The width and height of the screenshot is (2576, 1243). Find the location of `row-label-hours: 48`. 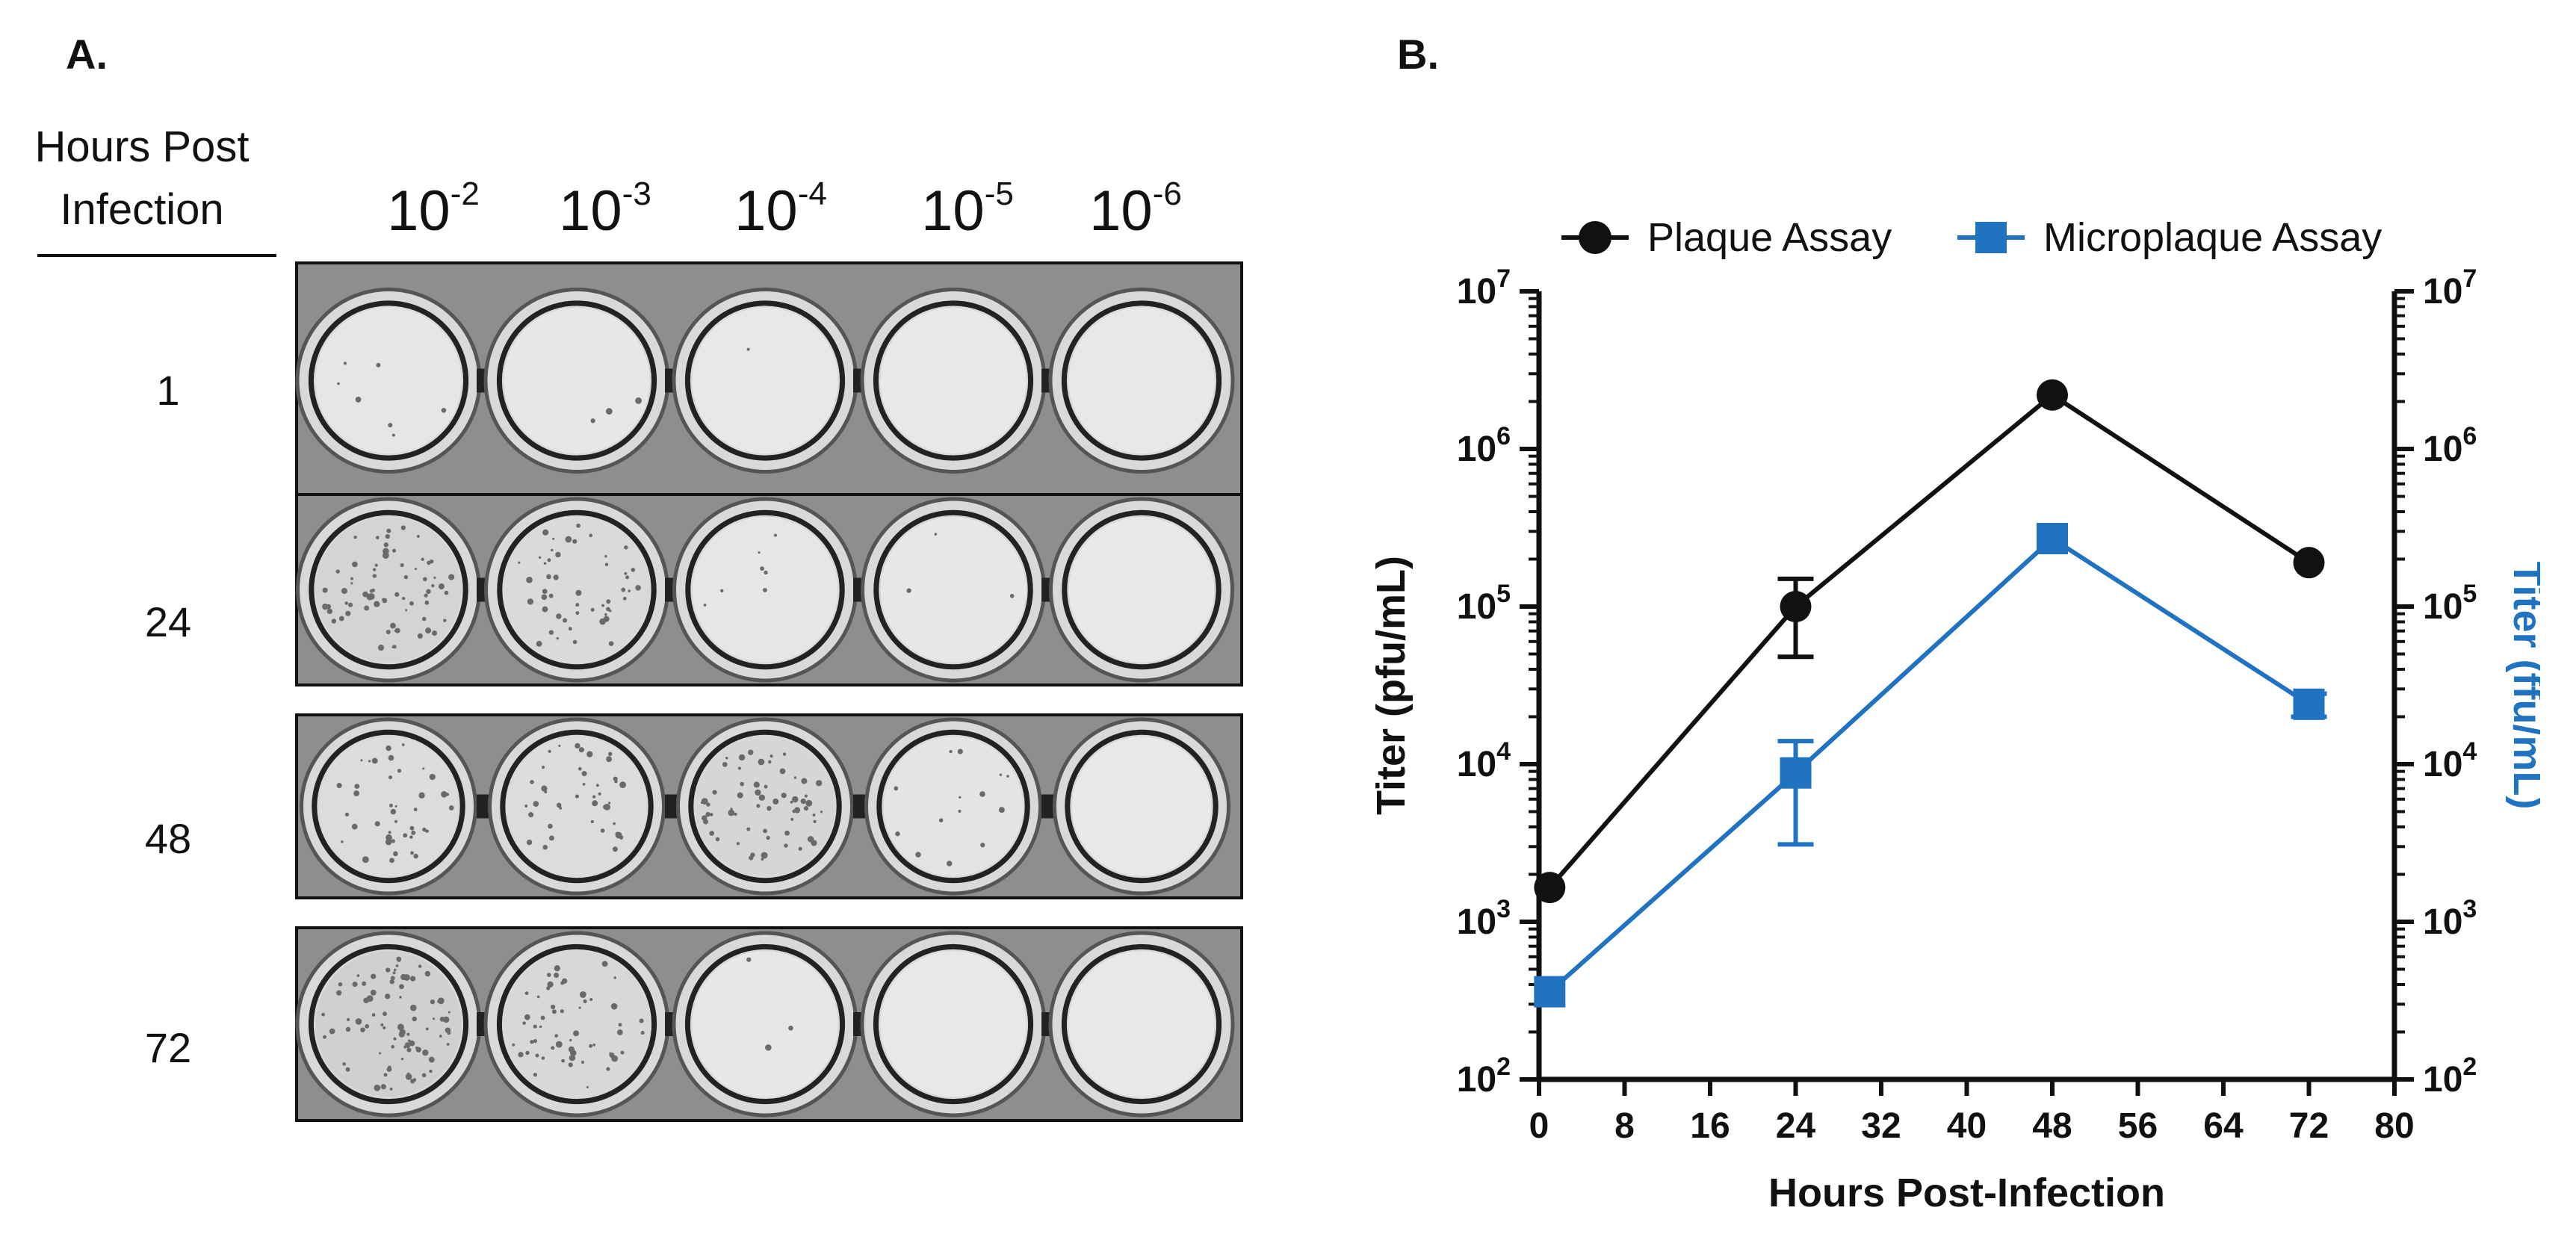

row-label-hours: 48 is located at coordinates (168, 838).